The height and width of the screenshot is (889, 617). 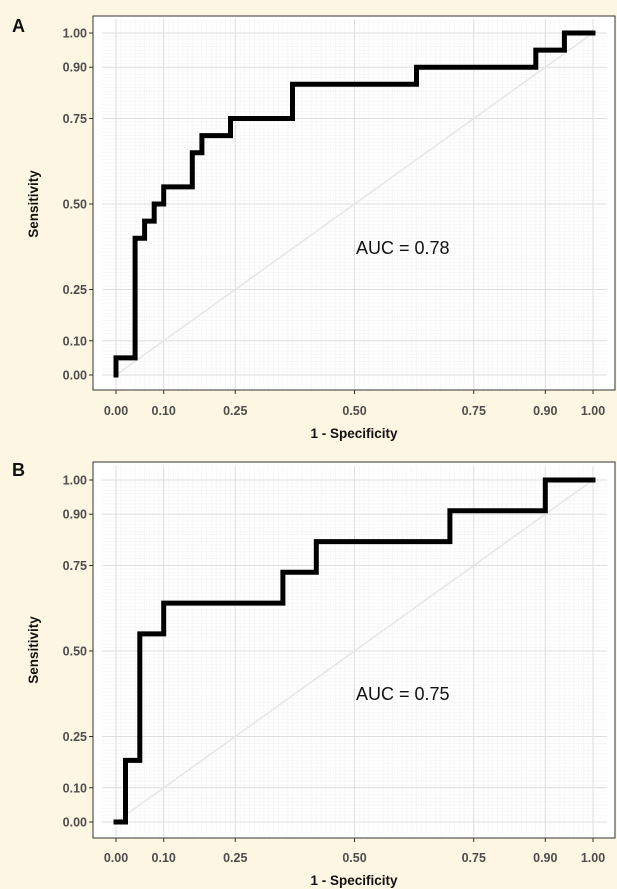 What do you see at coordinates (403, 248) in the screenshot?
I see `auc-annotation-a: AUC = 0.78` at bounding box center [403, 248].